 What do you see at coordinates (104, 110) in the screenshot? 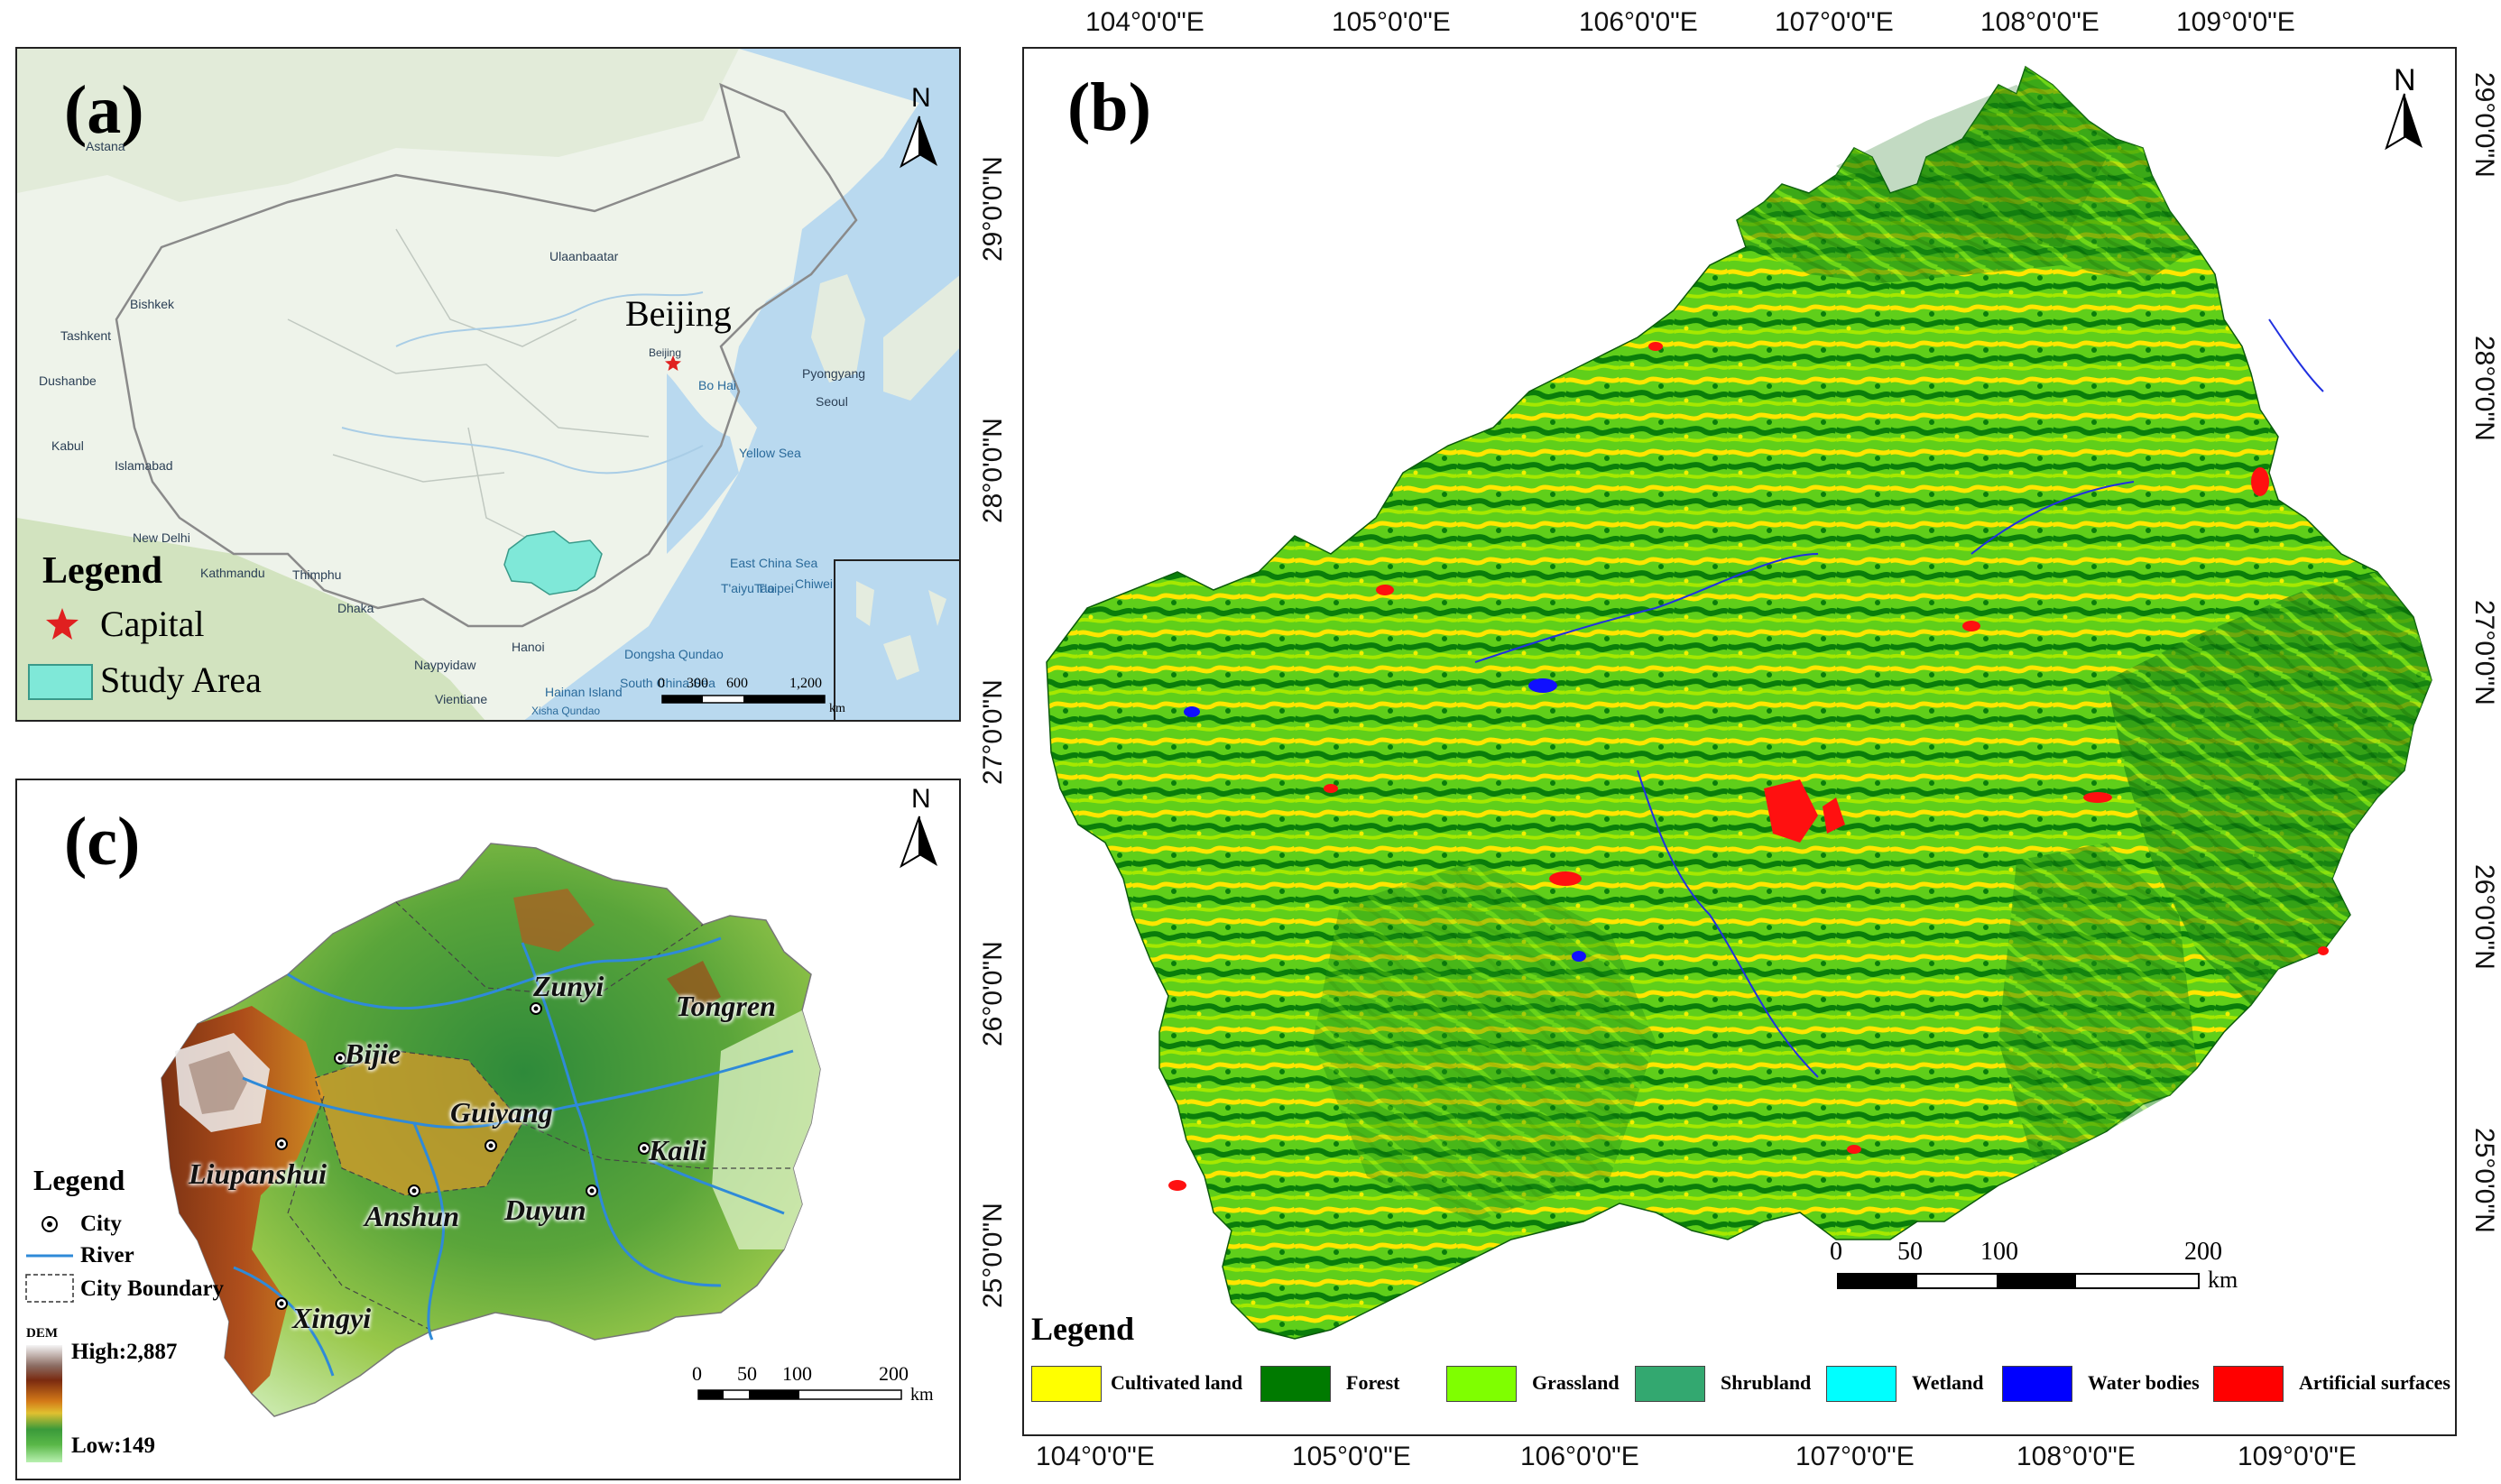
I see `panel-a-label: (a)` at bounding box center [104, 110].